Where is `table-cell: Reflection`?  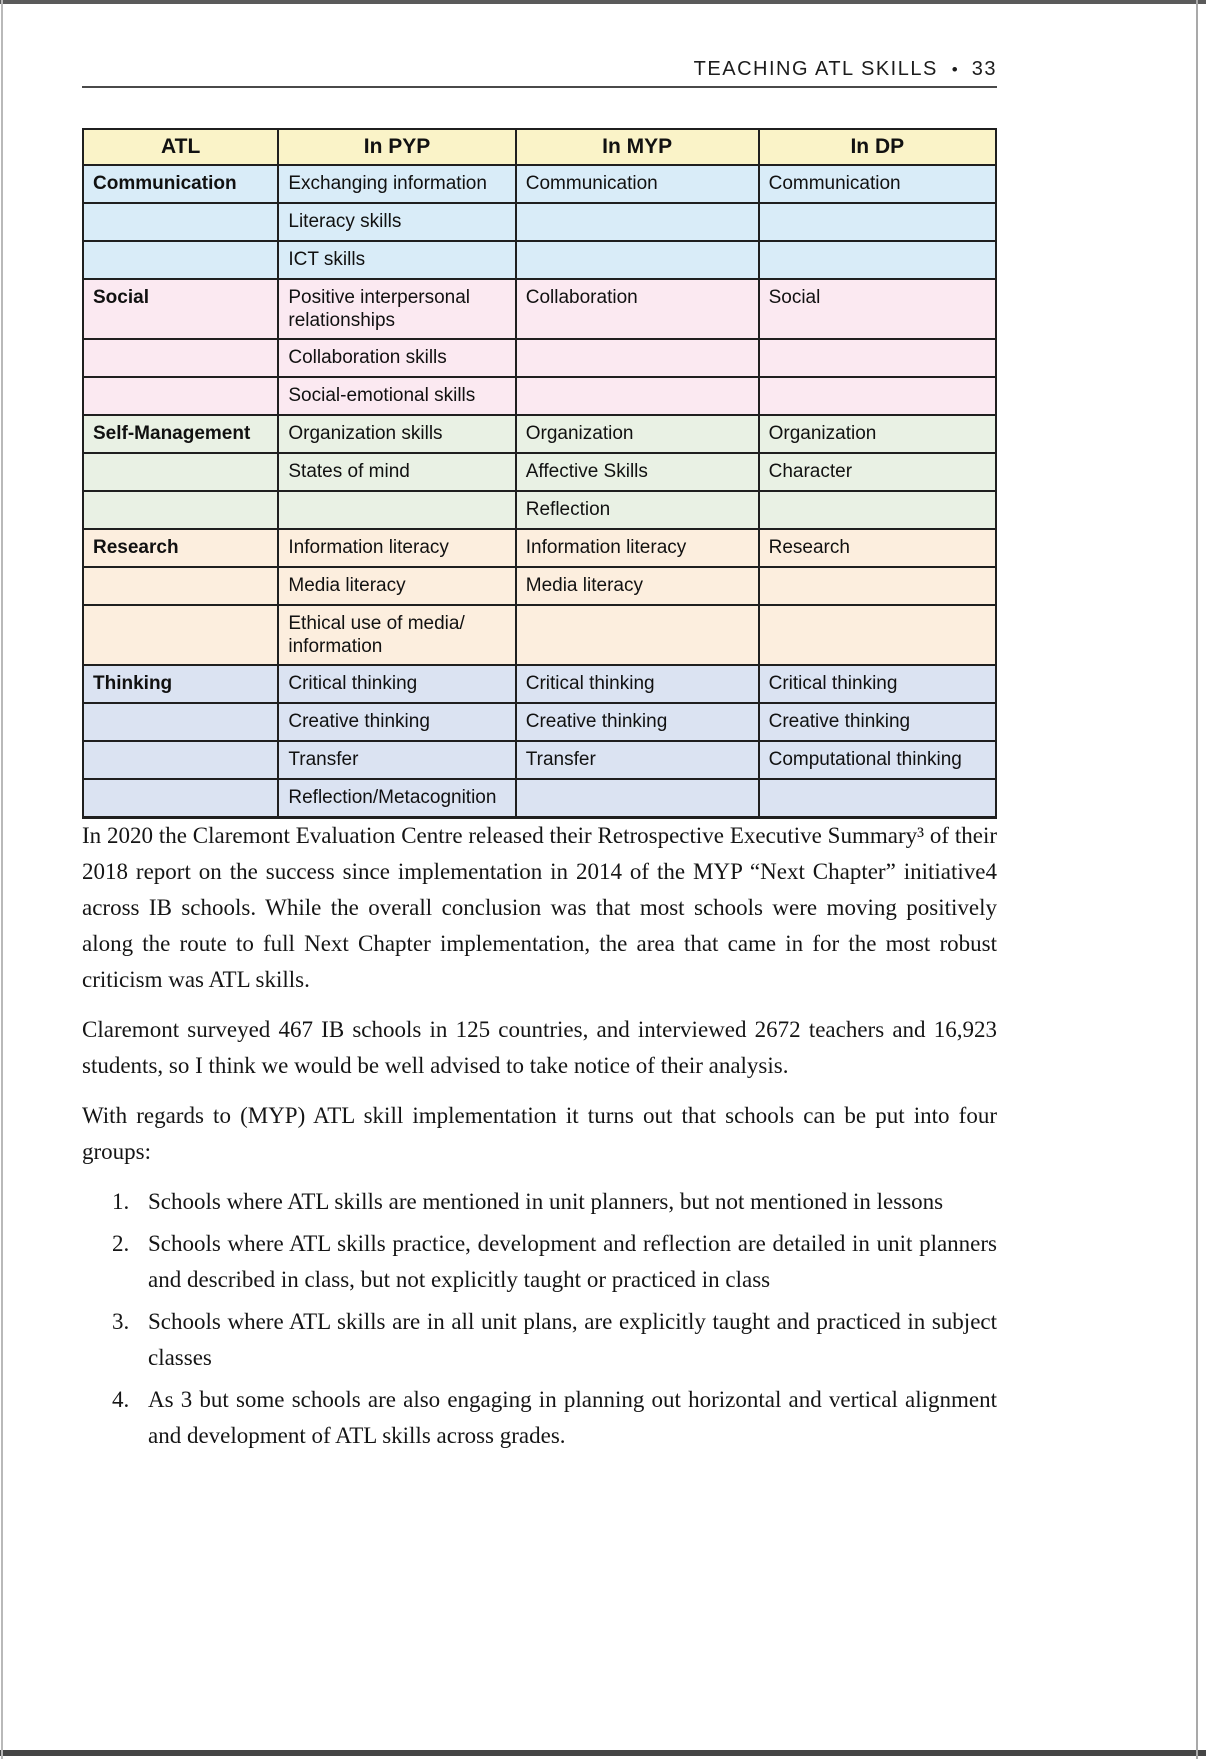
table-cell: Reflection is located at coordinates (637, 509).